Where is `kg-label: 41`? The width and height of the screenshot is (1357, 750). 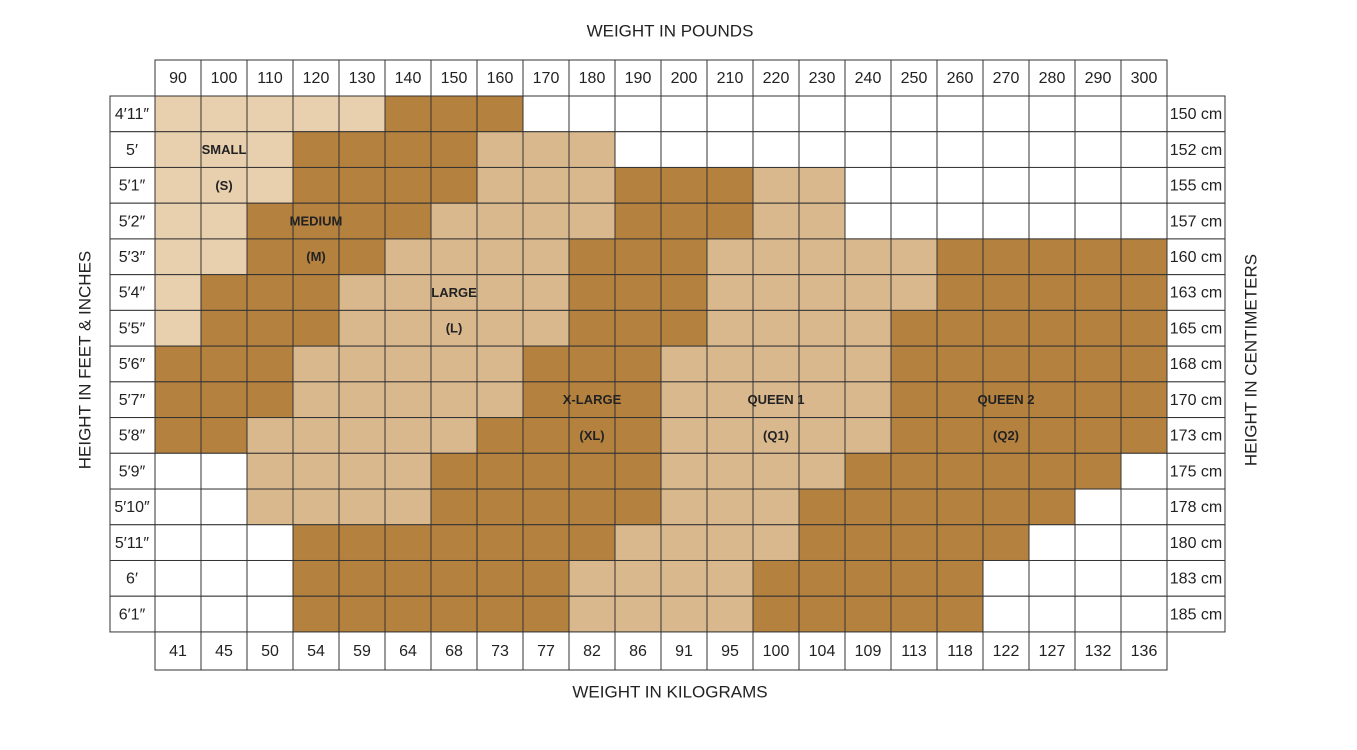
kg-label: 41 is located at coordinates (178, 651).